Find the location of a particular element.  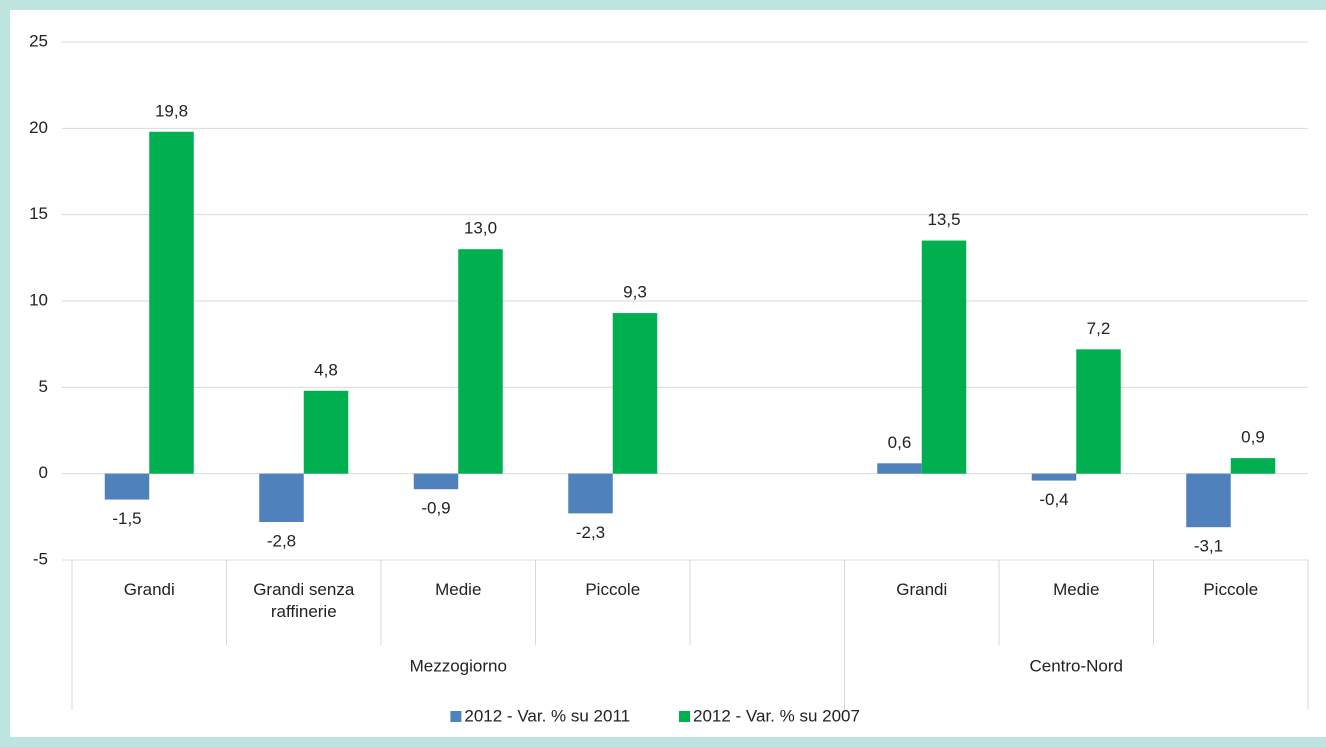

value-label: -2,3 is located at coordinates (590, 532).